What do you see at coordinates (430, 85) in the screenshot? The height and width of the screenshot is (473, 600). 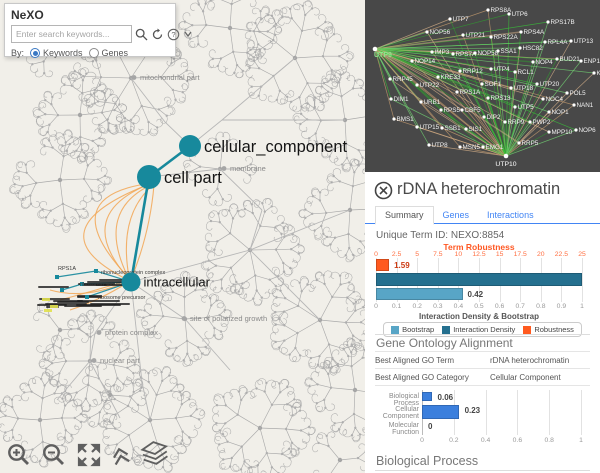 I see `gene-label: UTP22` at bounding box center [430, 85].